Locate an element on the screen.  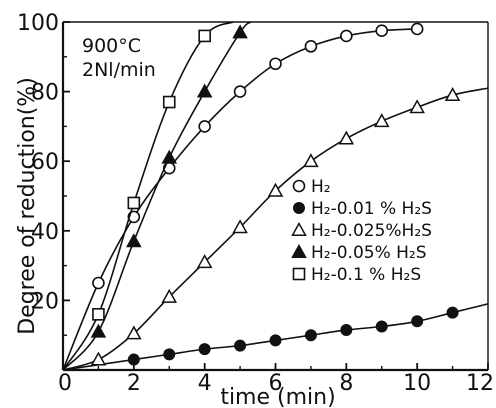
legend-entry-2: H₂-0.025%H₂S is located at coordinates (361, 231).